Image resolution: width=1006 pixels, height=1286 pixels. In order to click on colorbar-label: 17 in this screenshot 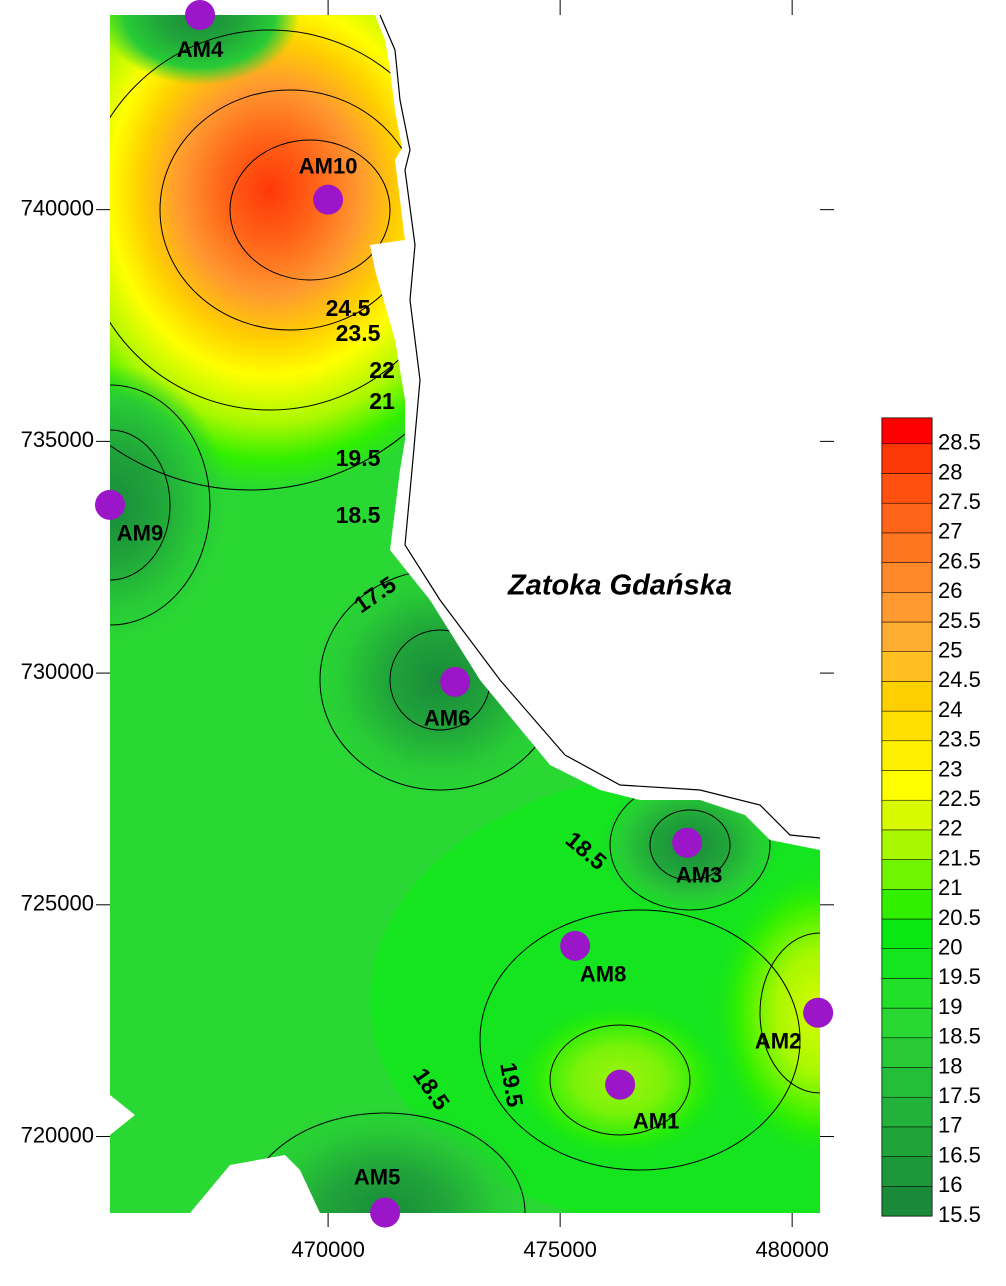, I will do `click(950, 1125)`.